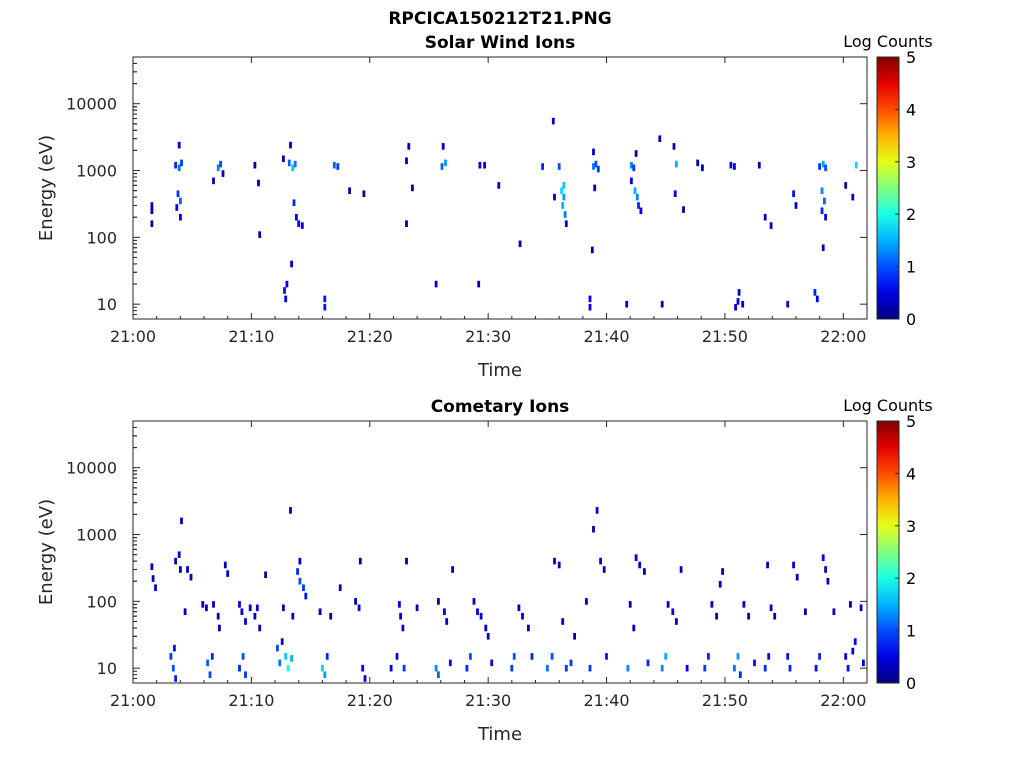 Image resolution: width=1024 pixels, height=768 pixels. What do you see at coordinates (500, 407) in the screenshot?
I see `panel-title: Cometary Ions` at bounding box center [500, 407].